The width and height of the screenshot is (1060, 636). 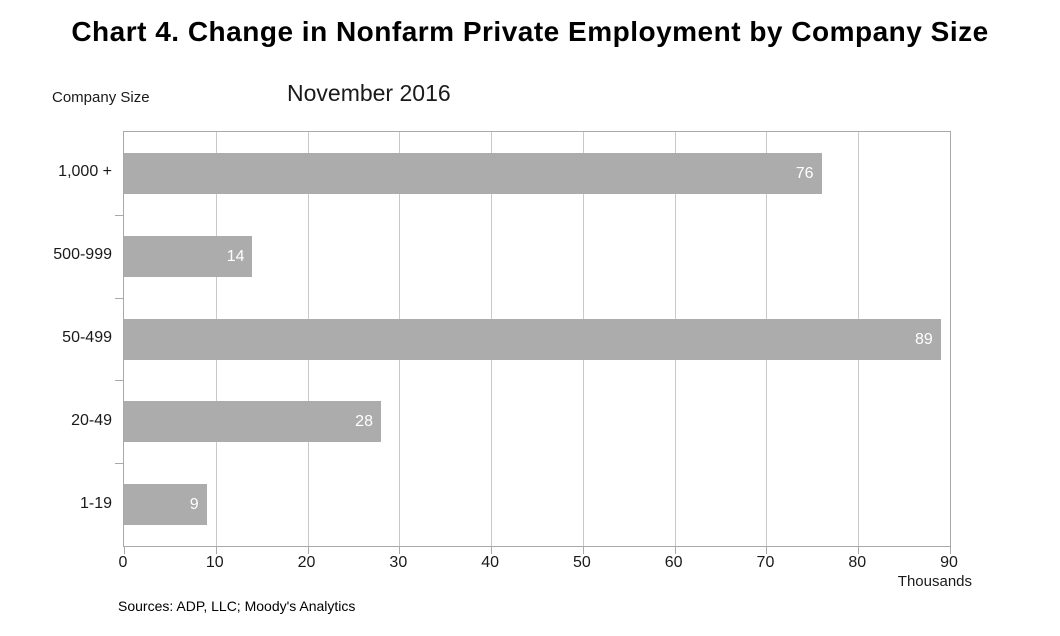 I want to click on bar: 76, so click(x=473, y=173).